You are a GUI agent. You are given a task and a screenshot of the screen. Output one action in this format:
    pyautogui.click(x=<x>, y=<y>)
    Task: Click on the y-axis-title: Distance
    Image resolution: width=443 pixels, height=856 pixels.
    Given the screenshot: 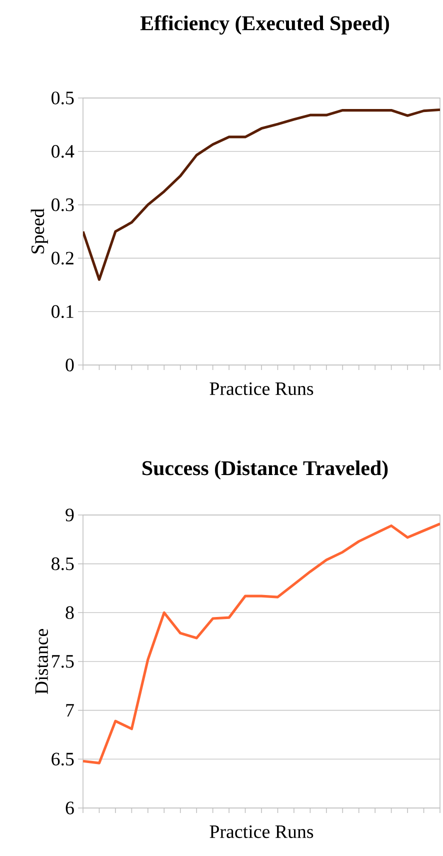 What is the action you would take?
    pyautogui.click(x=41, y=661)
    